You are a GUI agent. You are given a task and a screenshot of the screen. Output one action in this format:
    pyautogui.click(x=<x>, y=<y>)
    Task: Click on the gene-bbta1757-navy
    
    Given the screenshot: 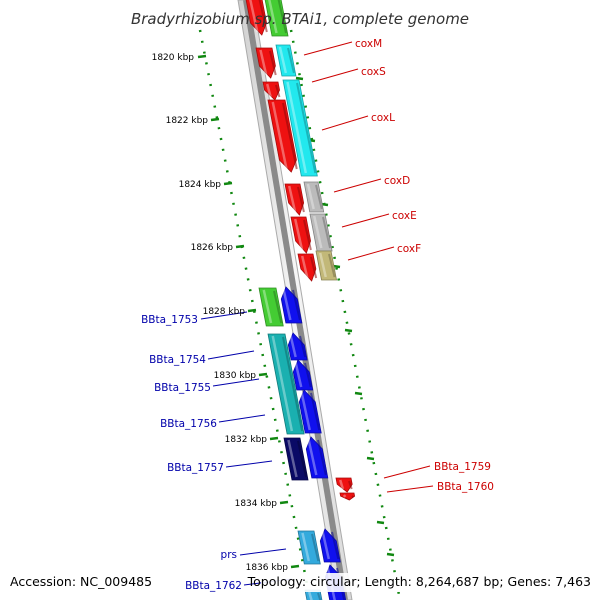 What is the action you would take?
    pyautogui.click(x=296, y=459)
    